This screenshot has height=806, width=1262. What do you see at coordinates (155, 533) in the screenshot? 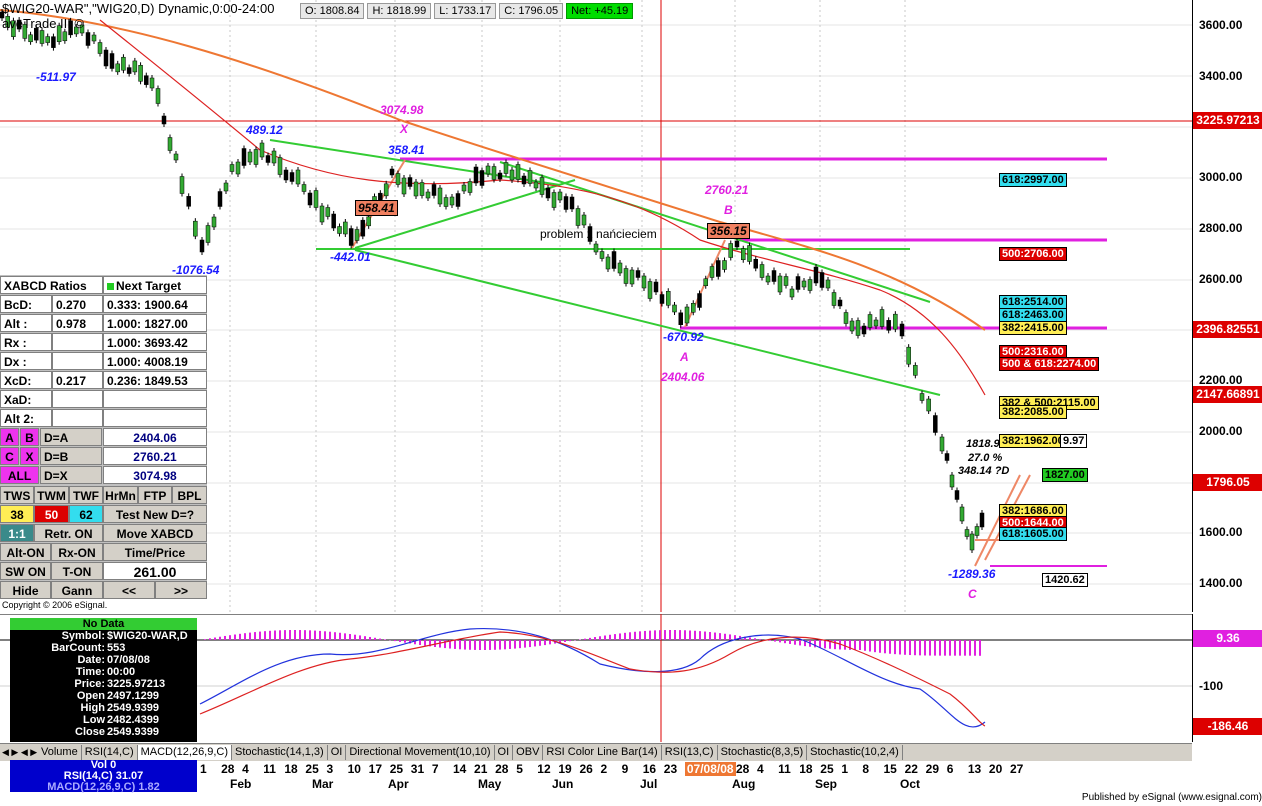
I see `move-xabcd-button: Move XABCD` at bounding box center [155, 533].